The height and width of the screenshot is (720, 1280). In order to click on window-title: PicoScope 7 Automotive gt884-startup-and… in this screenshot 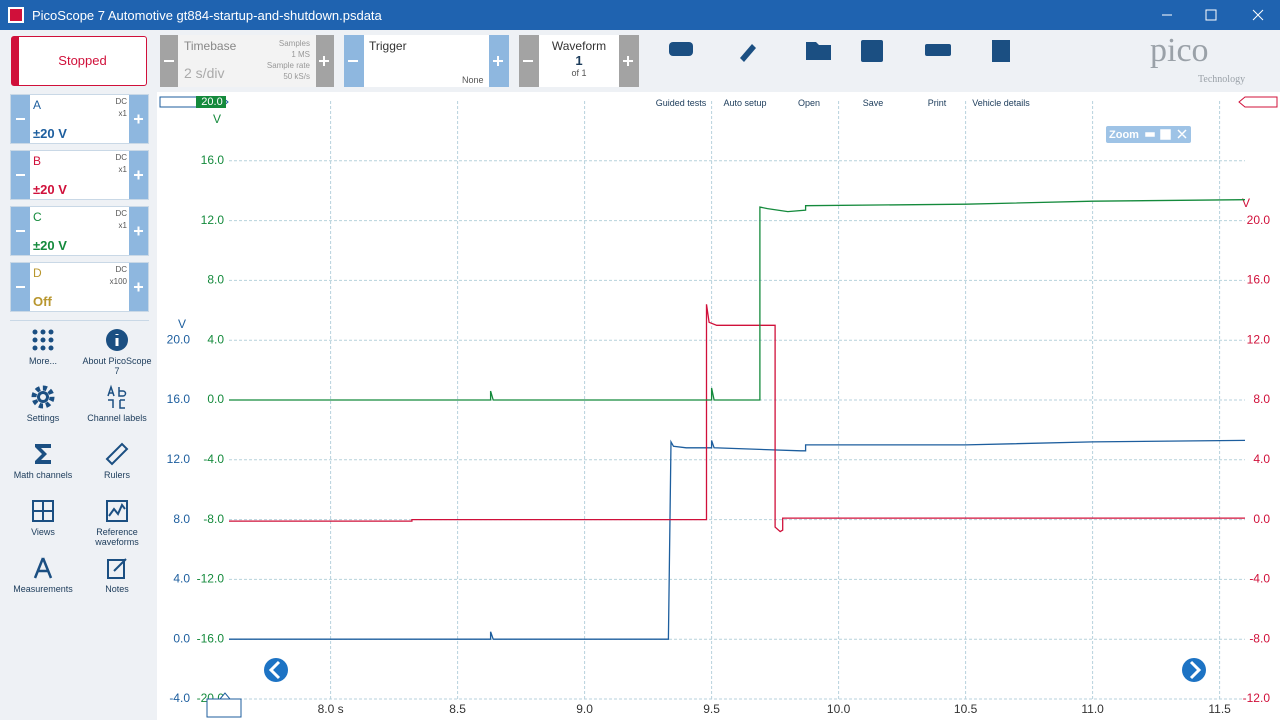, I will do `click(207, 15)`.